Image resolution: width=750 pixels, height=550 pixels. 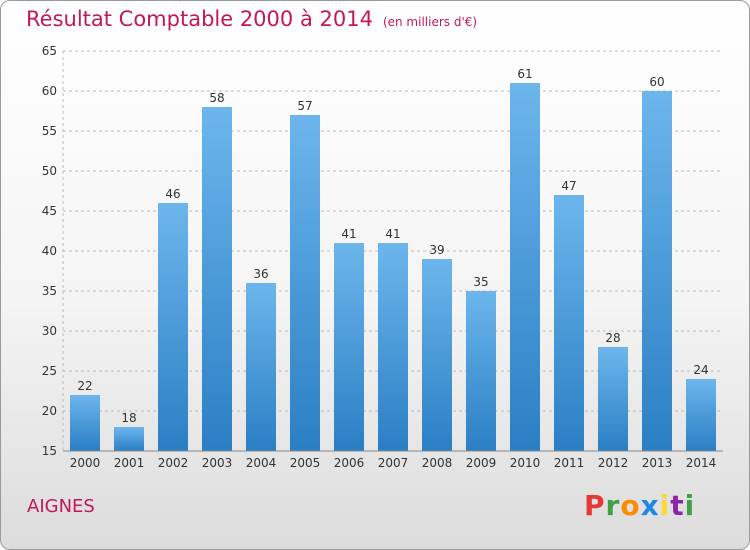 What do you see at coordinates (49, 331) in the screenshot?
I see `y-tick-label: 30` at bounding box center [49, 331].